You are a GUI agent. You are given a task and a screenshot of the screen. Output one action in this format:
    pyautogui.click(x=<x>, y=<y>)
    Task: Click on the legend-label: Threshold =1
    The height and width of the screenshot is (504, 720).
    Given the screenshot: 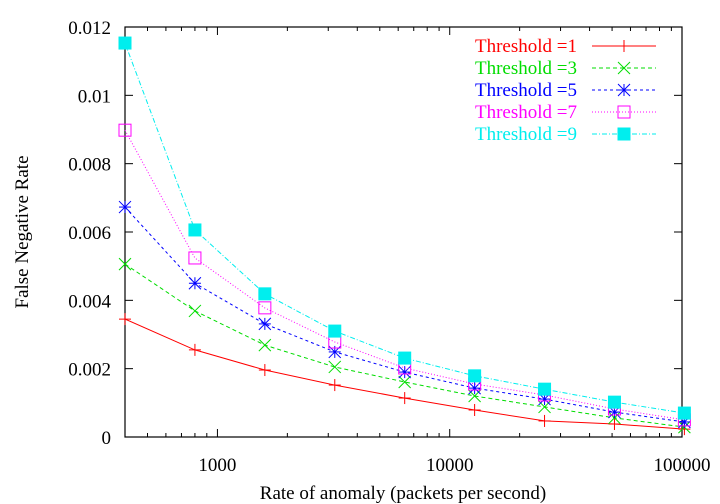 What is the action you would take?
    pyautogui.click(x=526, y=46)
    